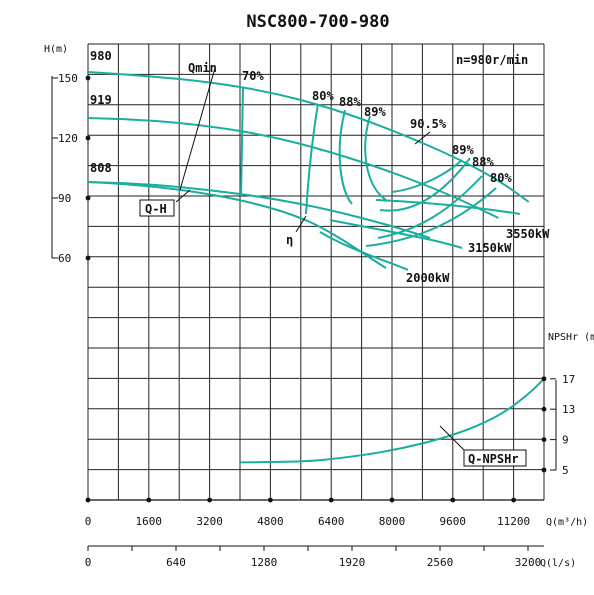 The height and width of the screenshot is (595, 594). I want to click on npsh-axis-title: NPSHr (m), so click(571, 337).